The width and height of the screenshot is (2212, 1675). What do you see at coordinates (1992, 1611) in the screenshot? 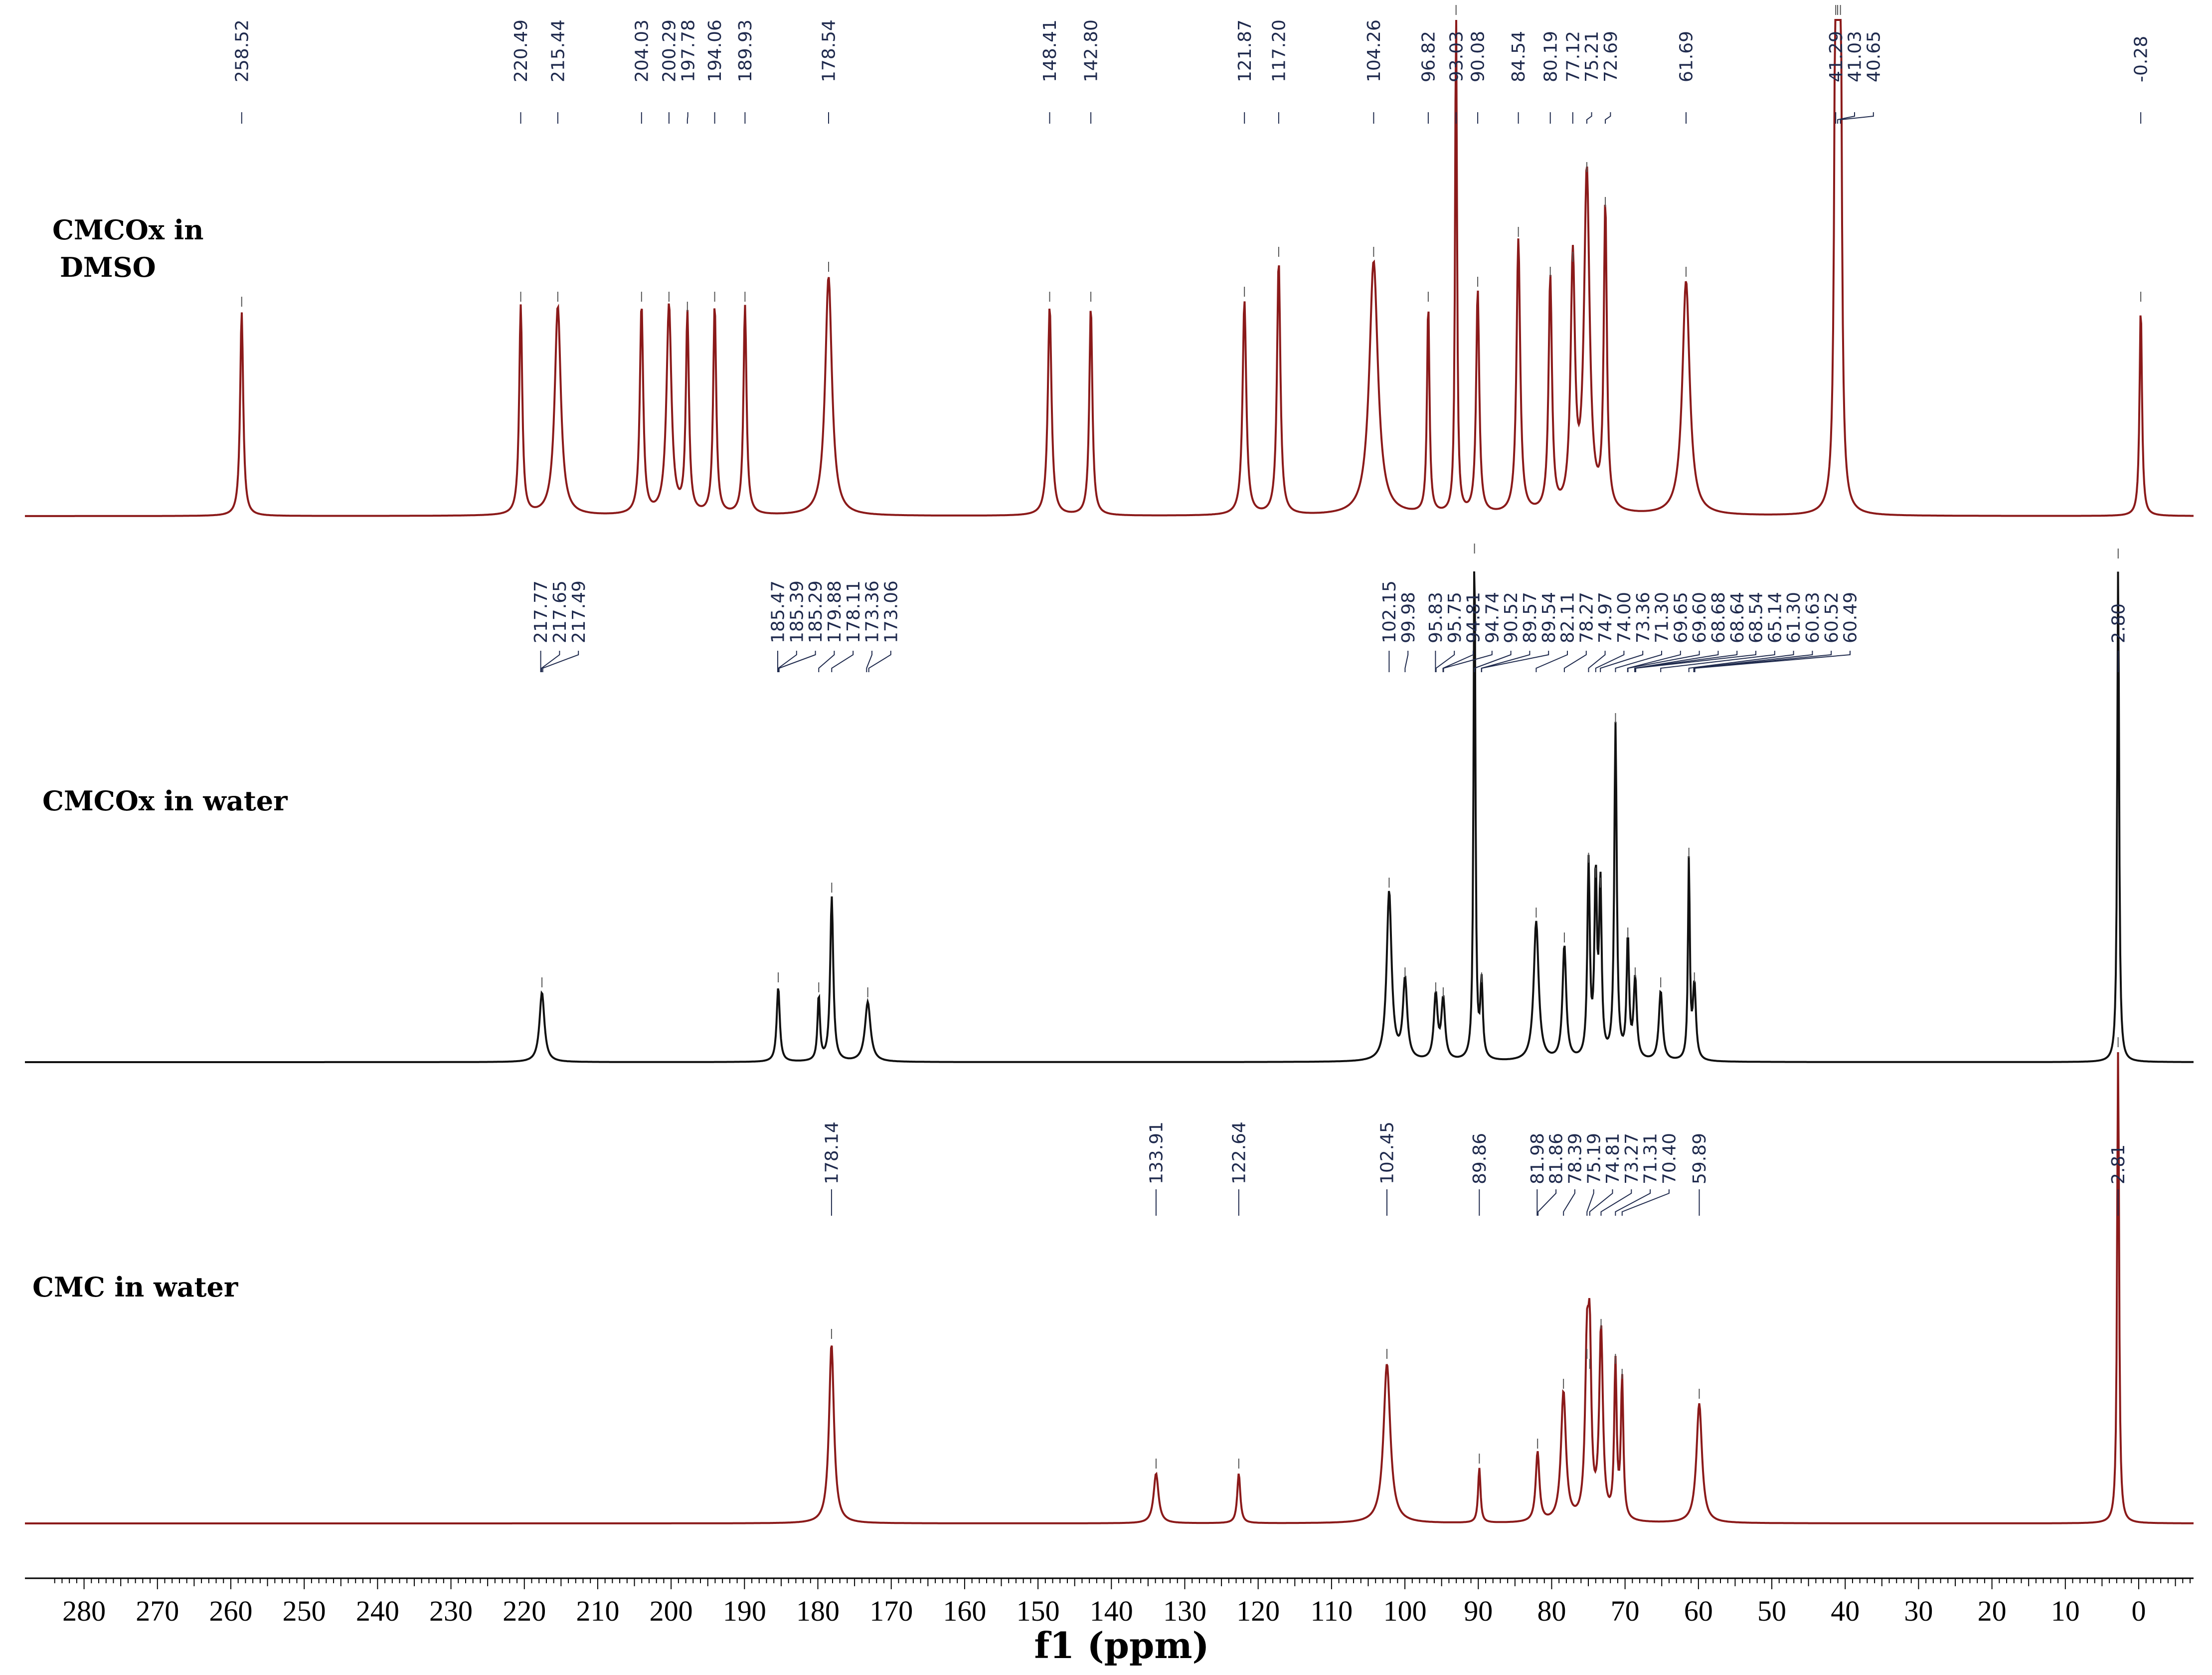
I see `tick-label: 20` at bounding box center [1992, 1611].